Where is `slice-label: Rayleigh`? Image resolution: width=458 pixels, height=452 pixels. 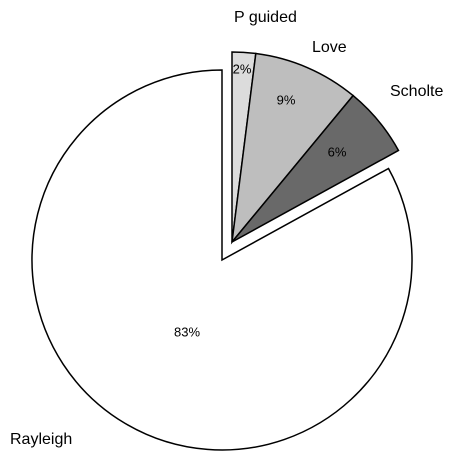
slice-label: Rayleigh is located at coordinates (41, 439).